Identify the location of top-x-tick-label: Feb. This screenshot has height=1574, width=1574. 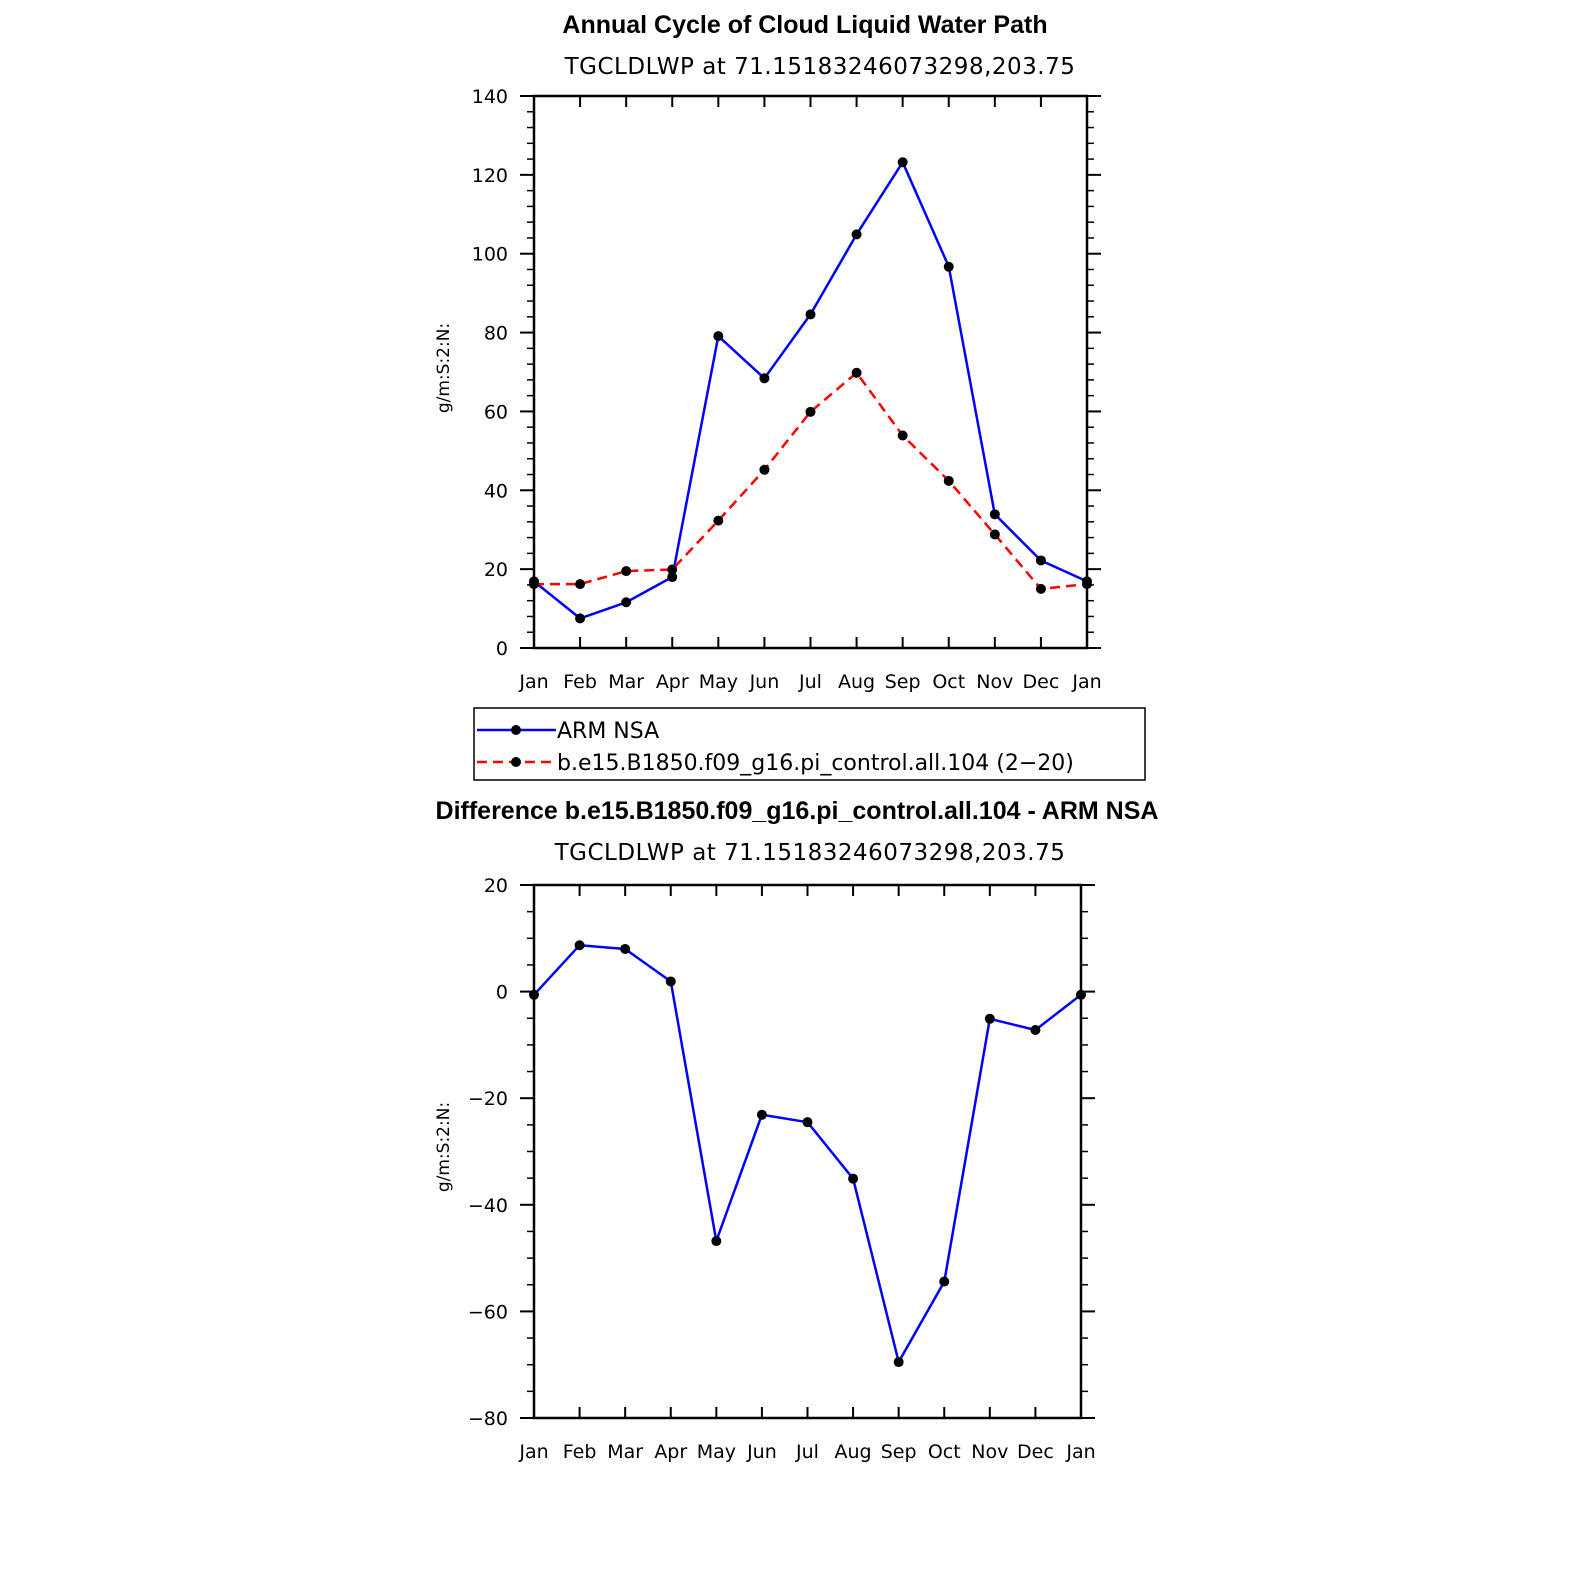
(580, 682).